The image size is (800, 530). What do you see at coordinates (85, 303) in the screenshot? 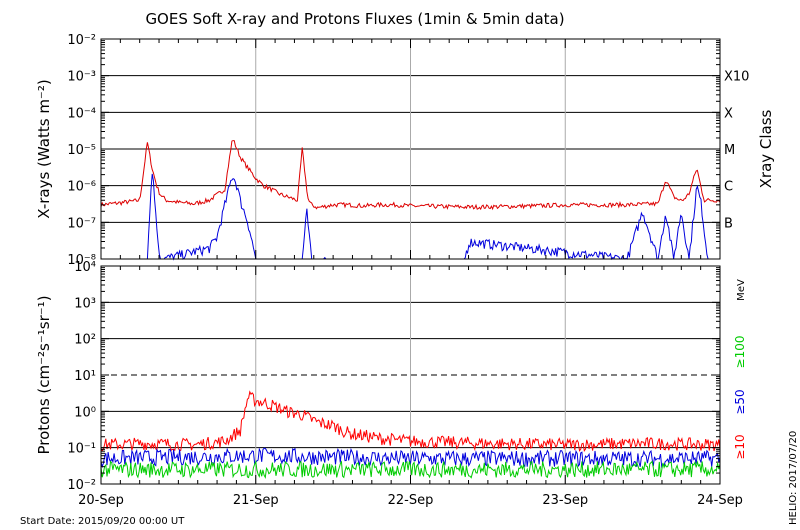
I see `y-tick-label: 10³` at bounding box center [85, 303].